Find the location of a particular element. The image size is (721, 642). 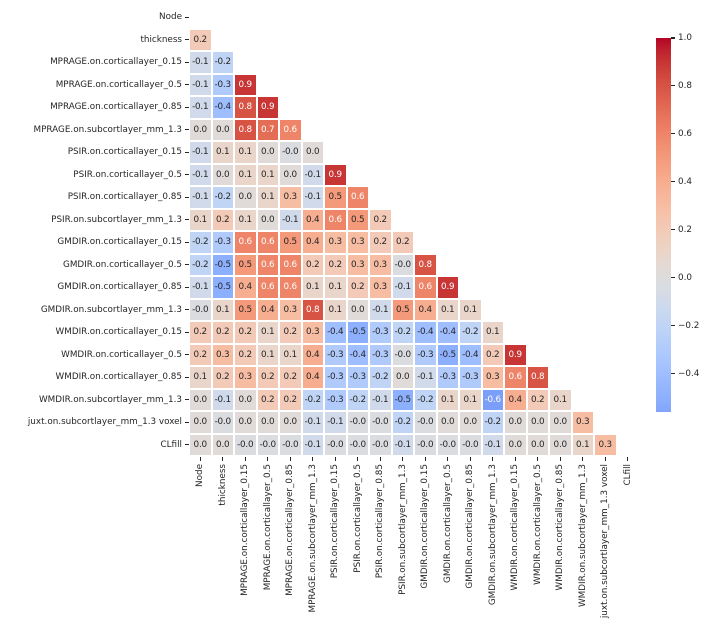

heatmap-cell: 0.5 is located at coordinates (290, 242).